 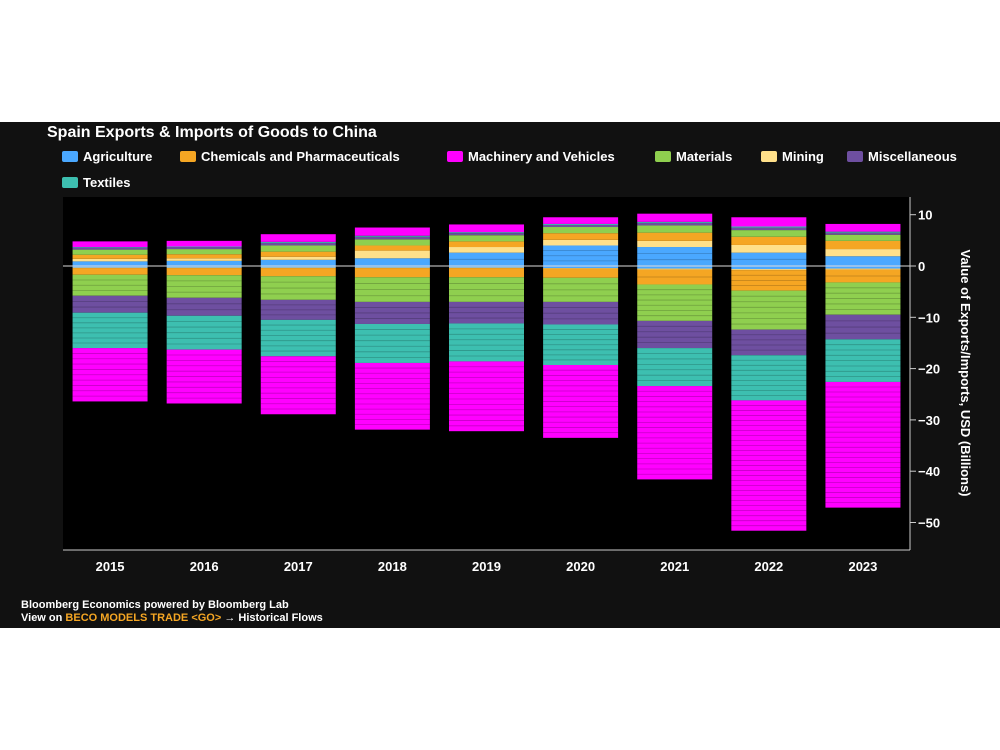 I want to click on bar-export-miscellaneous-2023, so click(x=863, y=233).